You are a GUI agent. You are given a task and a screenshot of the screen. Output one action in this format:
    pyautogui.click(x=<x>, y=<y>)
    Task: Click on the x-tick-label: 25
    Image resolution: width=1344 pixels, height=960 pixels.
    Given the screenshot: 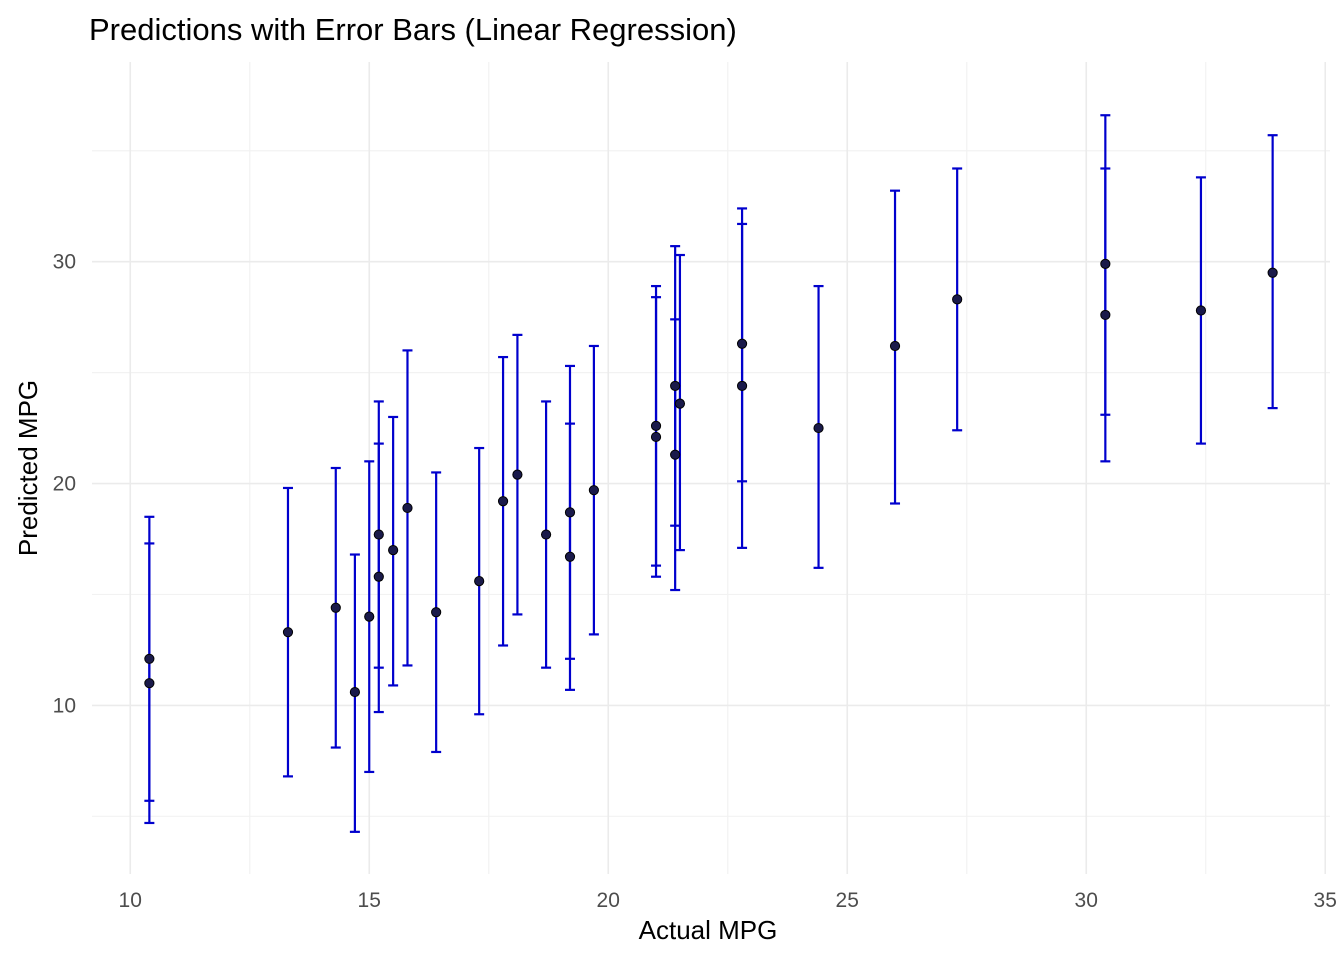 What is the action you would take?
    pyautogui.click(x=847, y=900)
    